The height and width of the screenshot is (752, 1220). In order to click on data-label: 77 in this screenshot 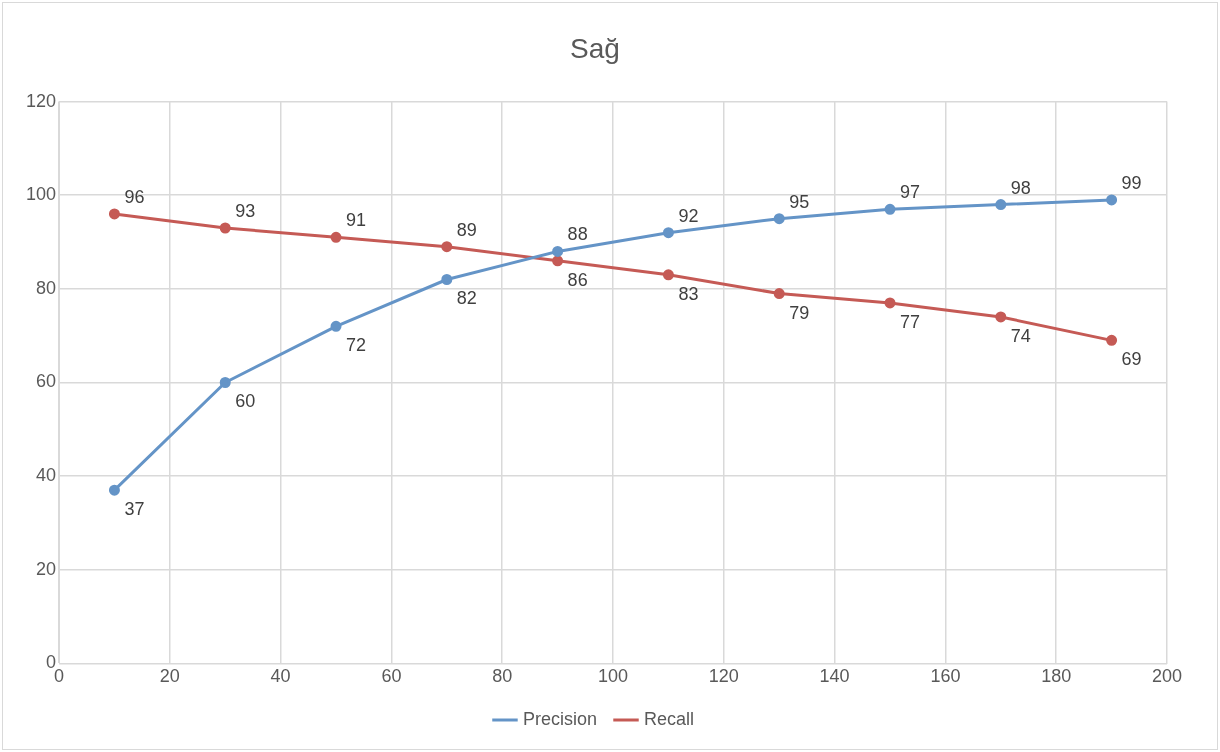, I will do `click(910, 321)`.